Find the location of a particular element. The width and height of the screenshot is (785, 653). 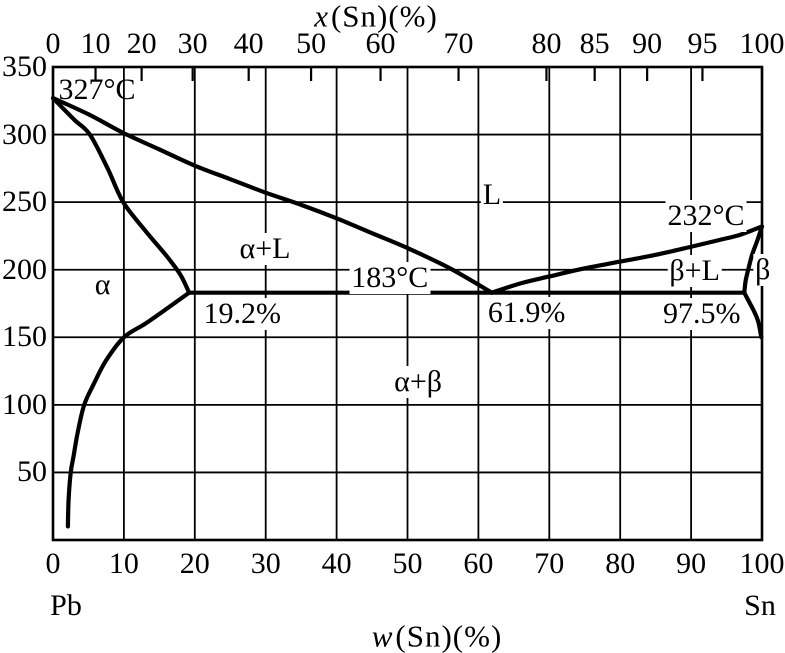

sn-melting-point-label: 232°C is located at coordinates (706, 215).